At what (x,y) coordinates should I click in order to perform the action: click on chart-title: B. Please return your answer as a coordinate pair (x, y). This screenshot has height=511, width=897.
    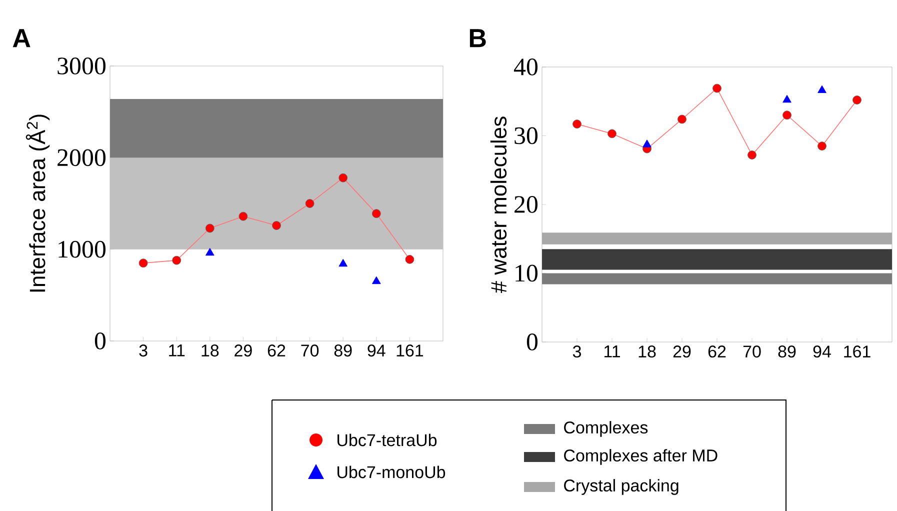
    Looking at the image, I should click on (478, 38).